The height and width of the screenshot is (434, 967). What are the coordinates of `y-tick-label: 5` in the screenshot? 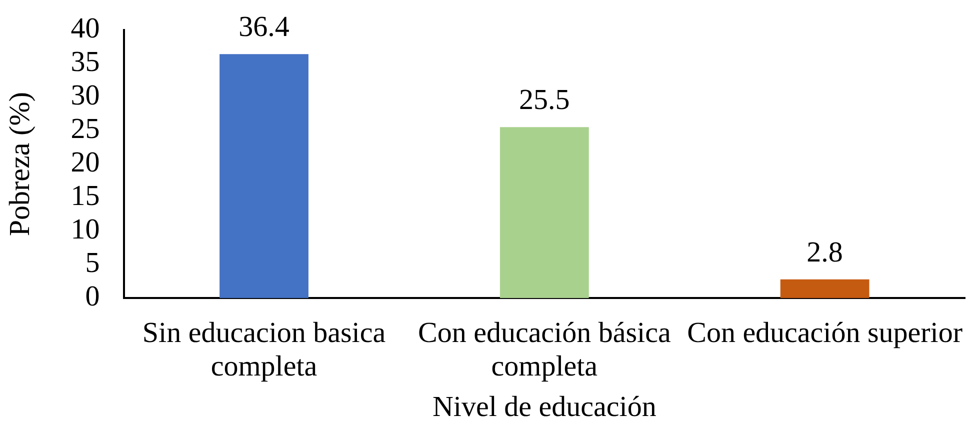 It's located at (92, 263).